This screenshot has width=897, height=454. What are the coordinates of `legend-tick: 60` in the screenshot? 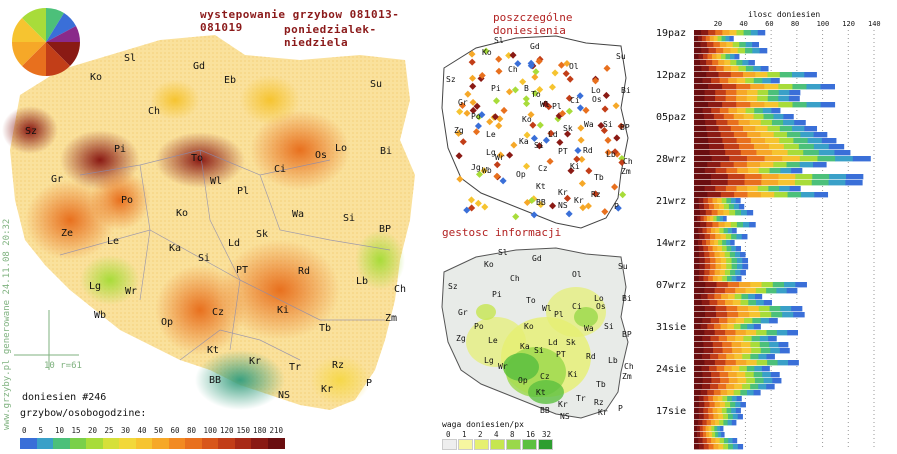 It's located at (175, 430).